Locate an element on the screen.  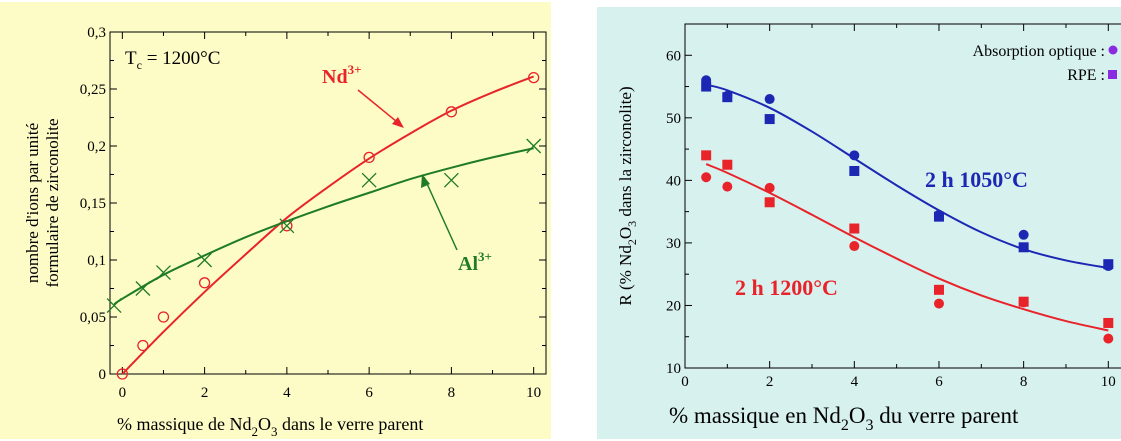
arrow-al-line is located at coordinates (440, 213).